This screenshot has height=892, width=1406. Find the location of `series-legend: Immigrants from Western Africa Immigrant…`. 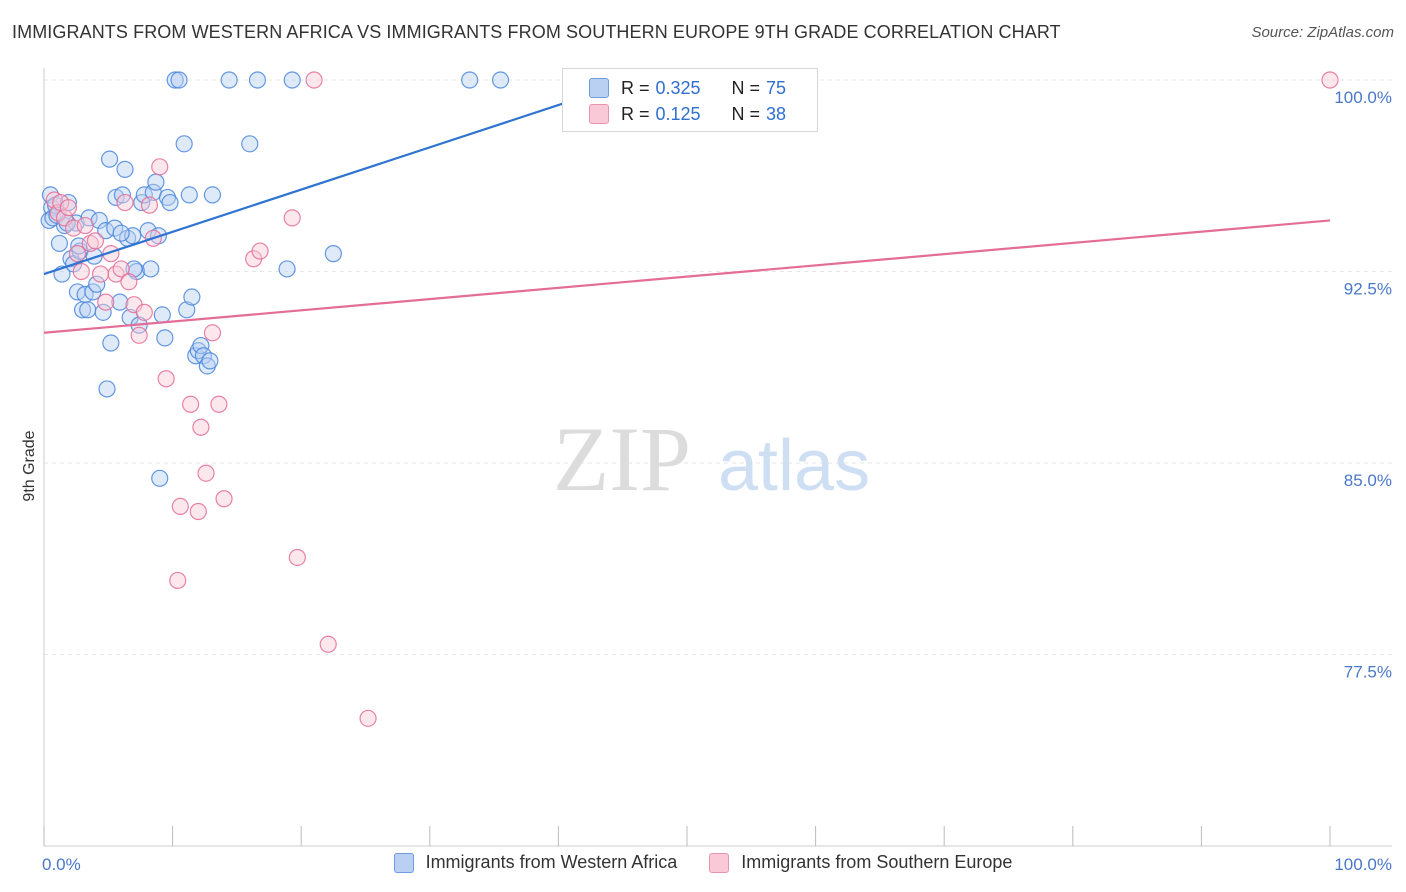

series-legend: Immigrants from Western Africa Immigrant… is located at coordinates (703, 862).